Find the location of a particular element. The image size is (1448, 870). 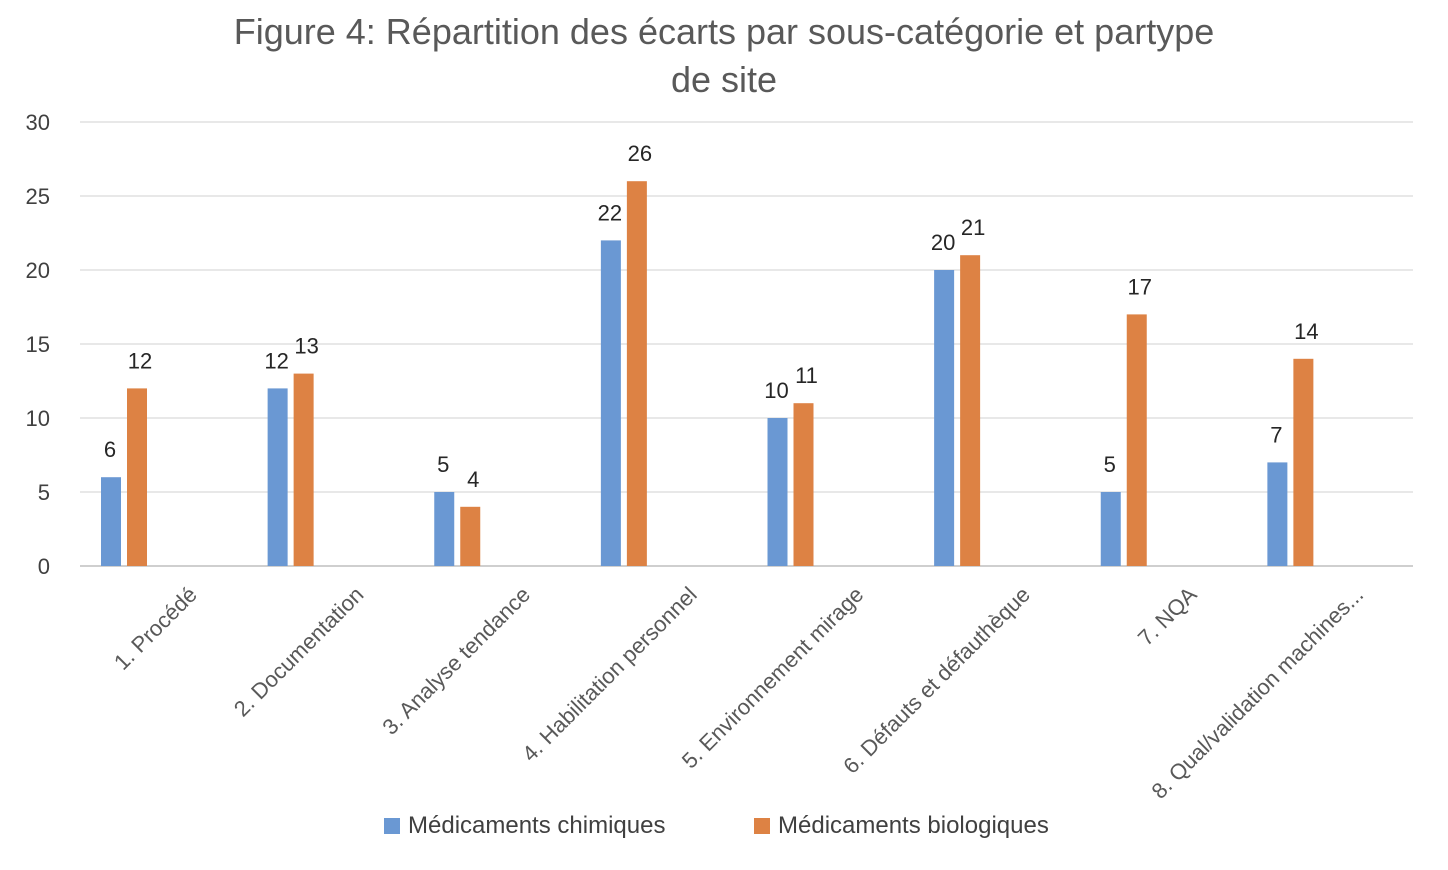

y-axis: 0 5 10 15 20 25 30 is located at coordinates (38, 344).